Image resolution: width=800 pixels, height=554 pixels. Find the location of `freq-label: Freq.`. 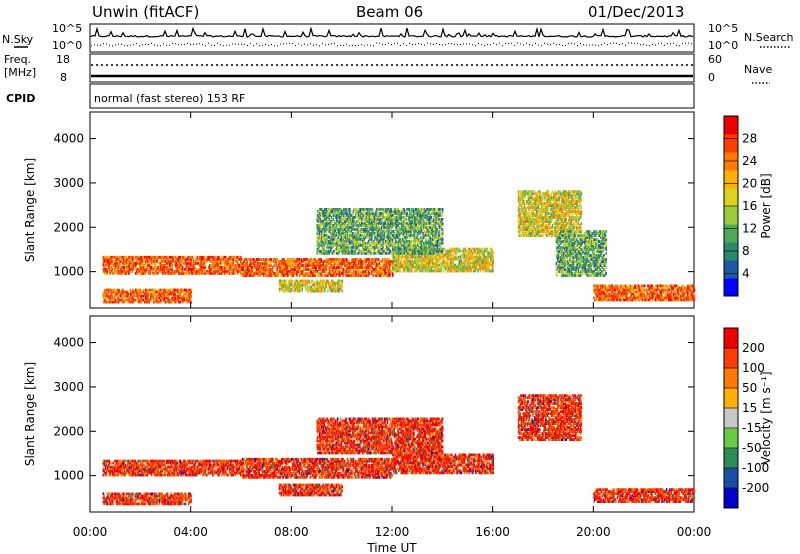

freq-label: Freq. is located at coordinates (17, 59).